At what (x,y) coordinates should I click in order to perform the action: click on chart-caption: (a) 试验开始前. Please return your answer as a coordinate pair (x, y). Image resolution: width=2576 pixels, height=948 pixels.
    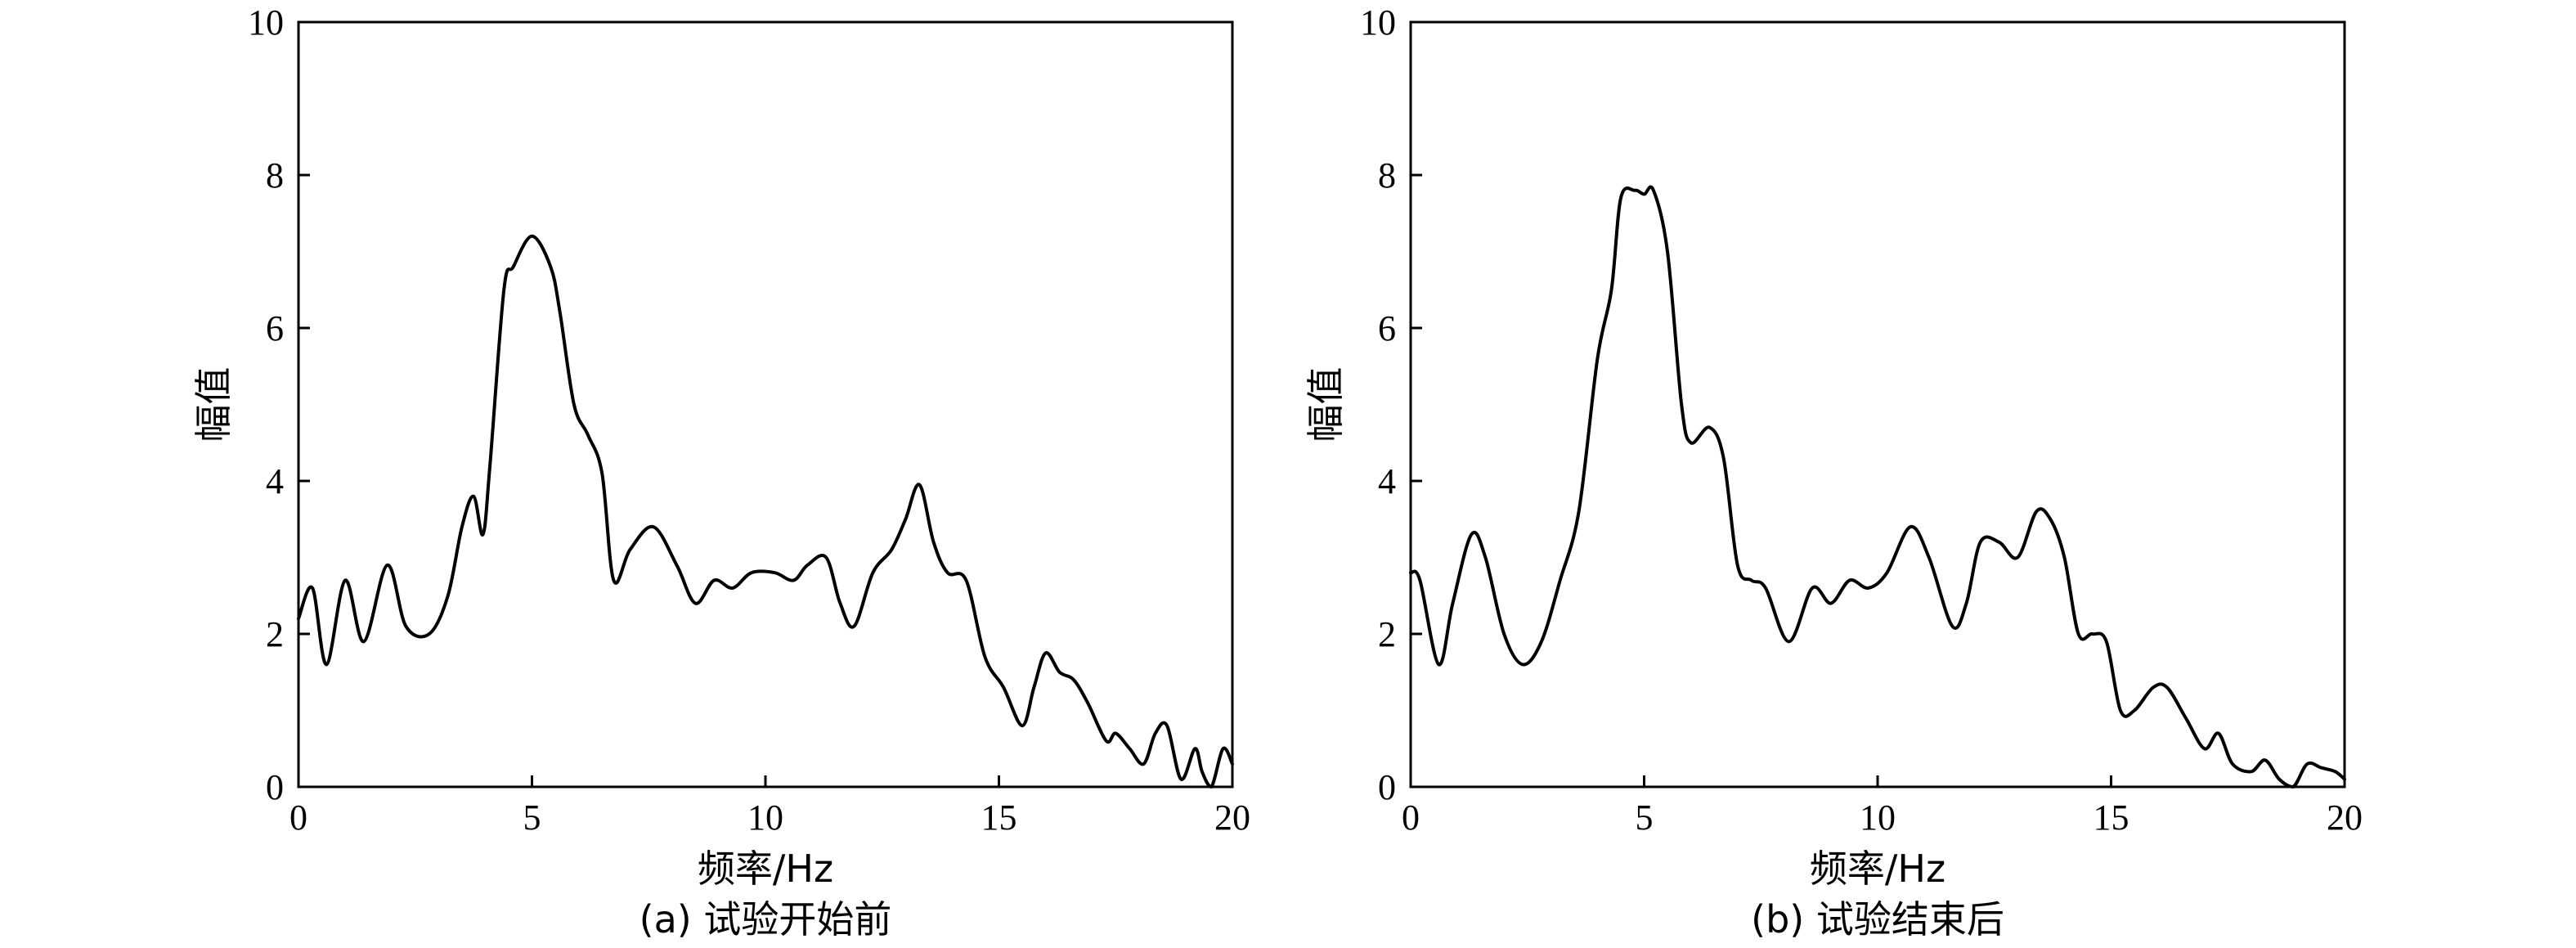
    Looking at the image, I should click on (766, 919).